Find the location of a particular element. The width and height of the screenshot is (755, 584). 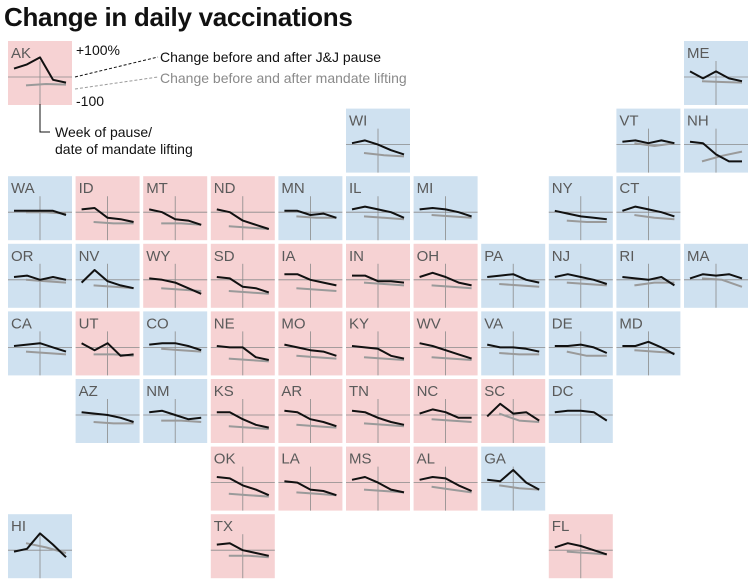

state-label: WY is located at coordinates (158, 256).